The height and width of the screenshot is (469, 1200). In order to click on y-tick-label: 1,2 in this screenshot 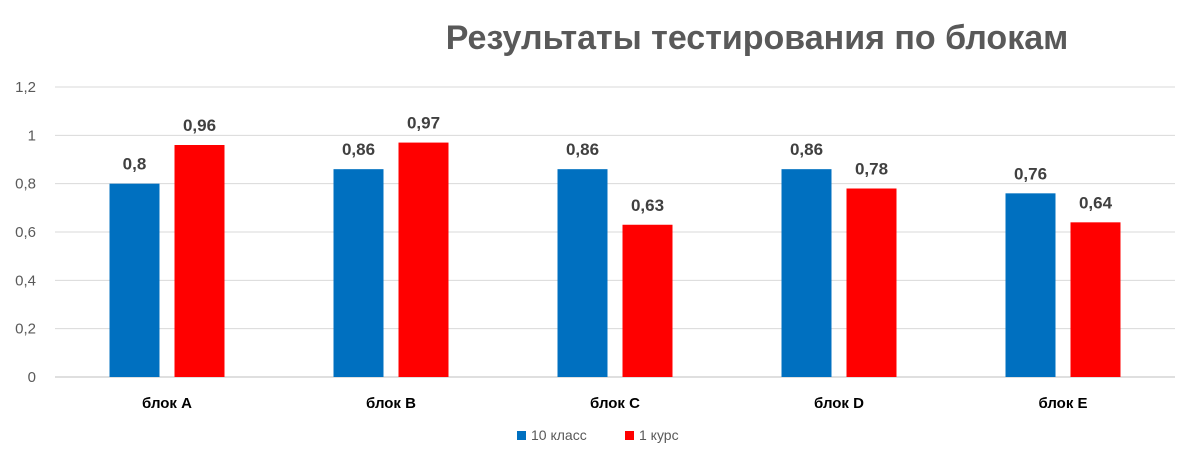, I will do `click(25, 87)`.